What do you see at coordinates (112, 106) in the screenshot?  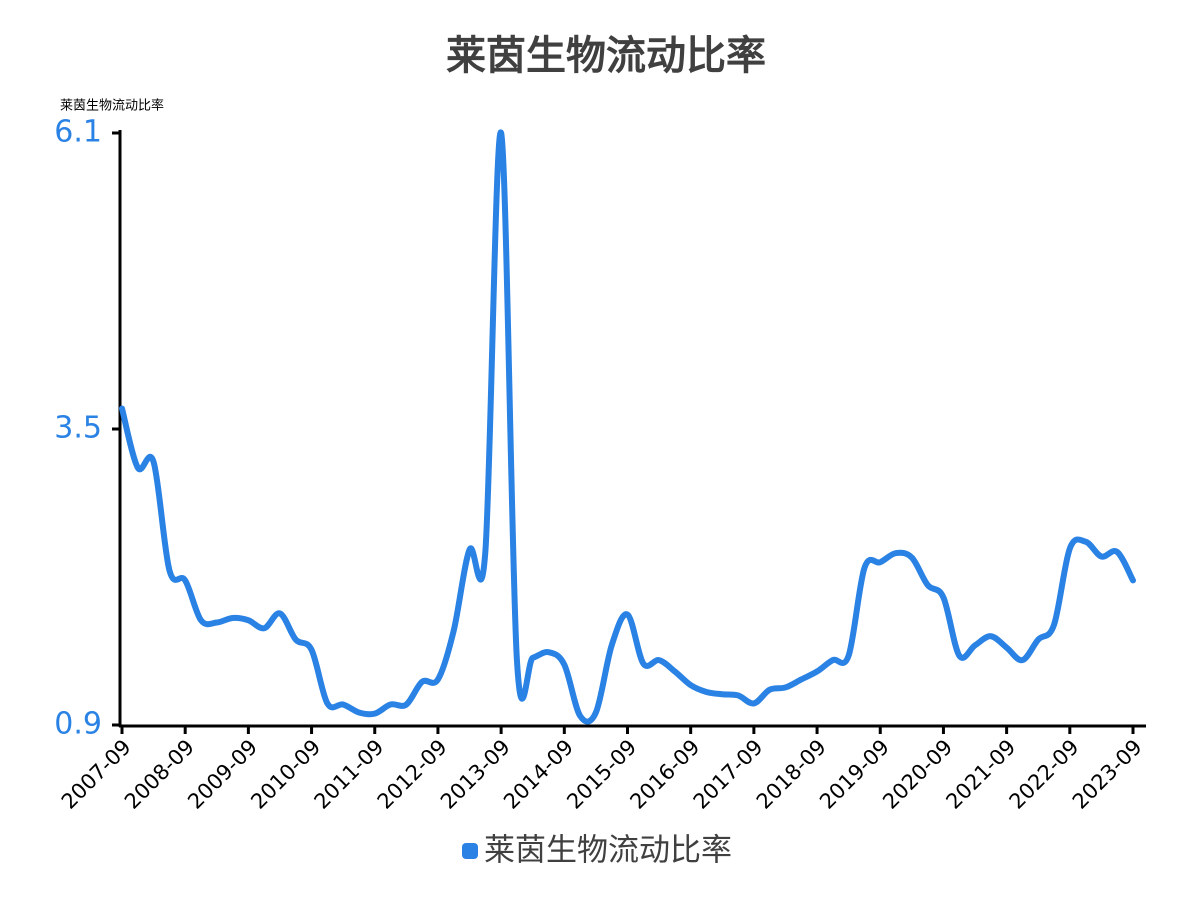 I see `y-axis-label: 莱茵生物流动比率` at bounding box center [112, 106].